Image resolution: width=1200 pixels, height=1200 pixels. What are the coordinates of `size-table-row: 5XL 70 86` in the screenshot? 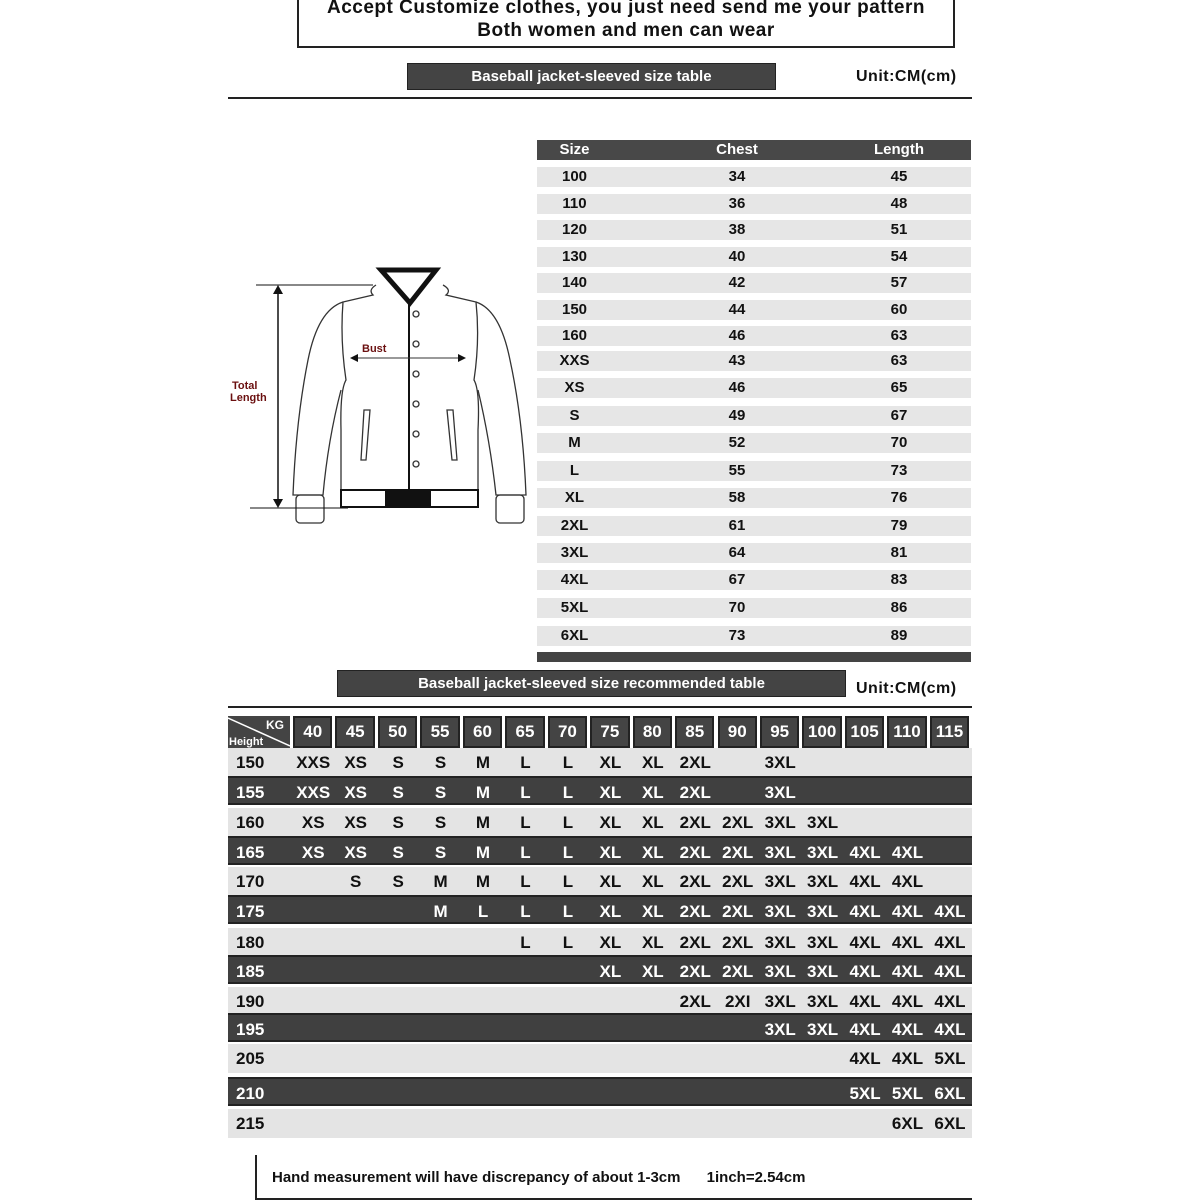 It's located at (754, 608).